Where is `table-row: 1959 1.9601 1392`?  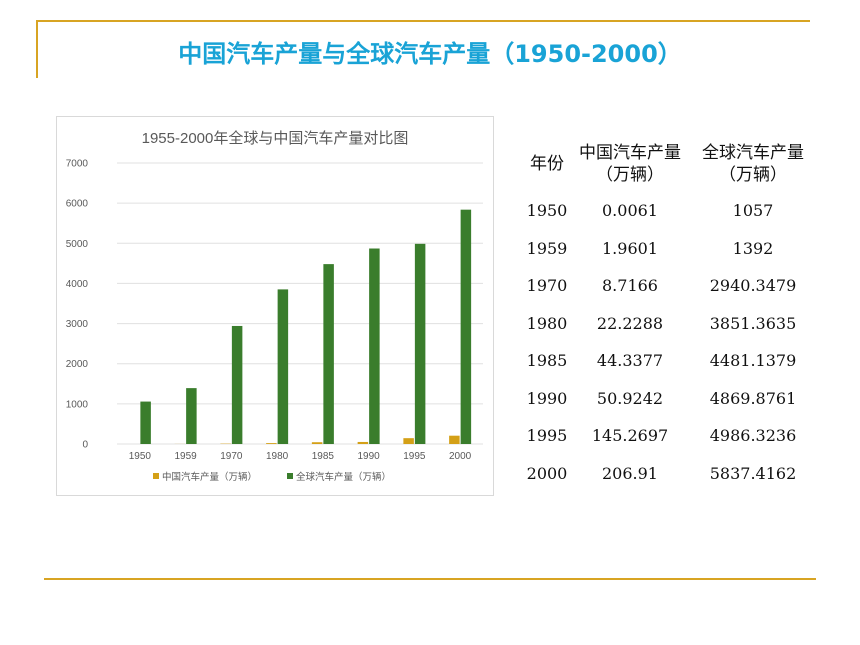 table-row: 1959 1.9601 1392 is located at coordinates (670, 249).